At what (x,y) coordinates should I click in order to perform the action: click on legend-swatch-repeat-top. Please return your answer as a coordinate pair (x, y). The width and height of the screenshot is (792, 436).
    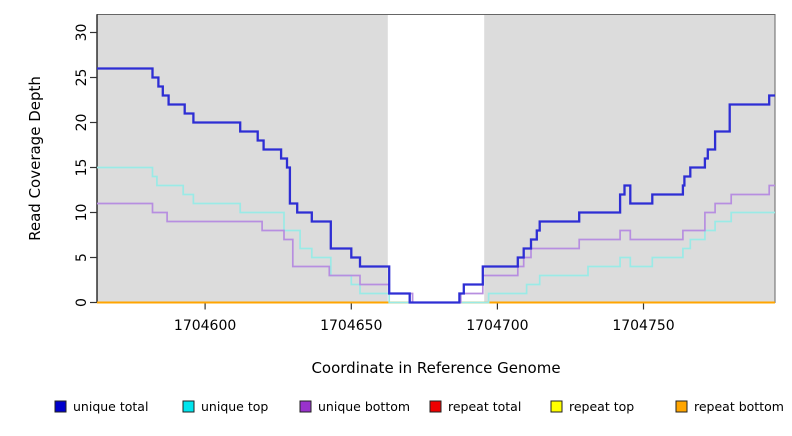
    Looking at the image, I should click on (556, 406).